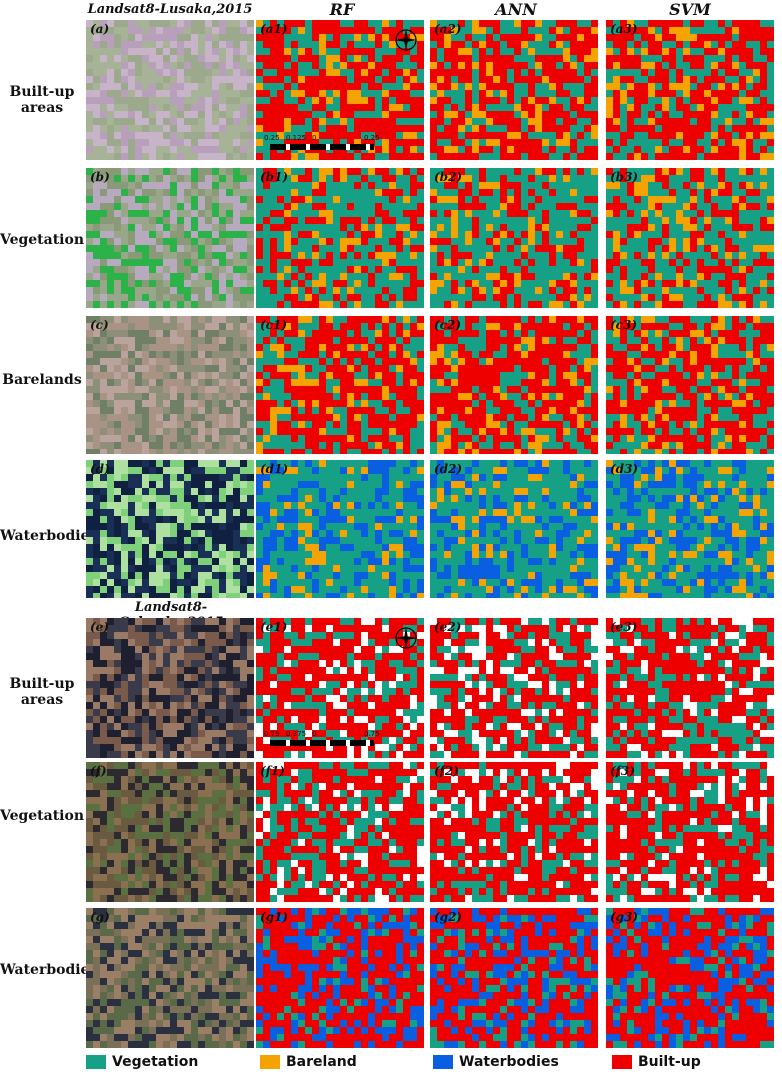 The height and width of the screenshot is (1075, 782). What do you see at coordinates (690, 9) in the screenshot?
I see `column-header-svm: SVM` at bounding box center [690, 9].